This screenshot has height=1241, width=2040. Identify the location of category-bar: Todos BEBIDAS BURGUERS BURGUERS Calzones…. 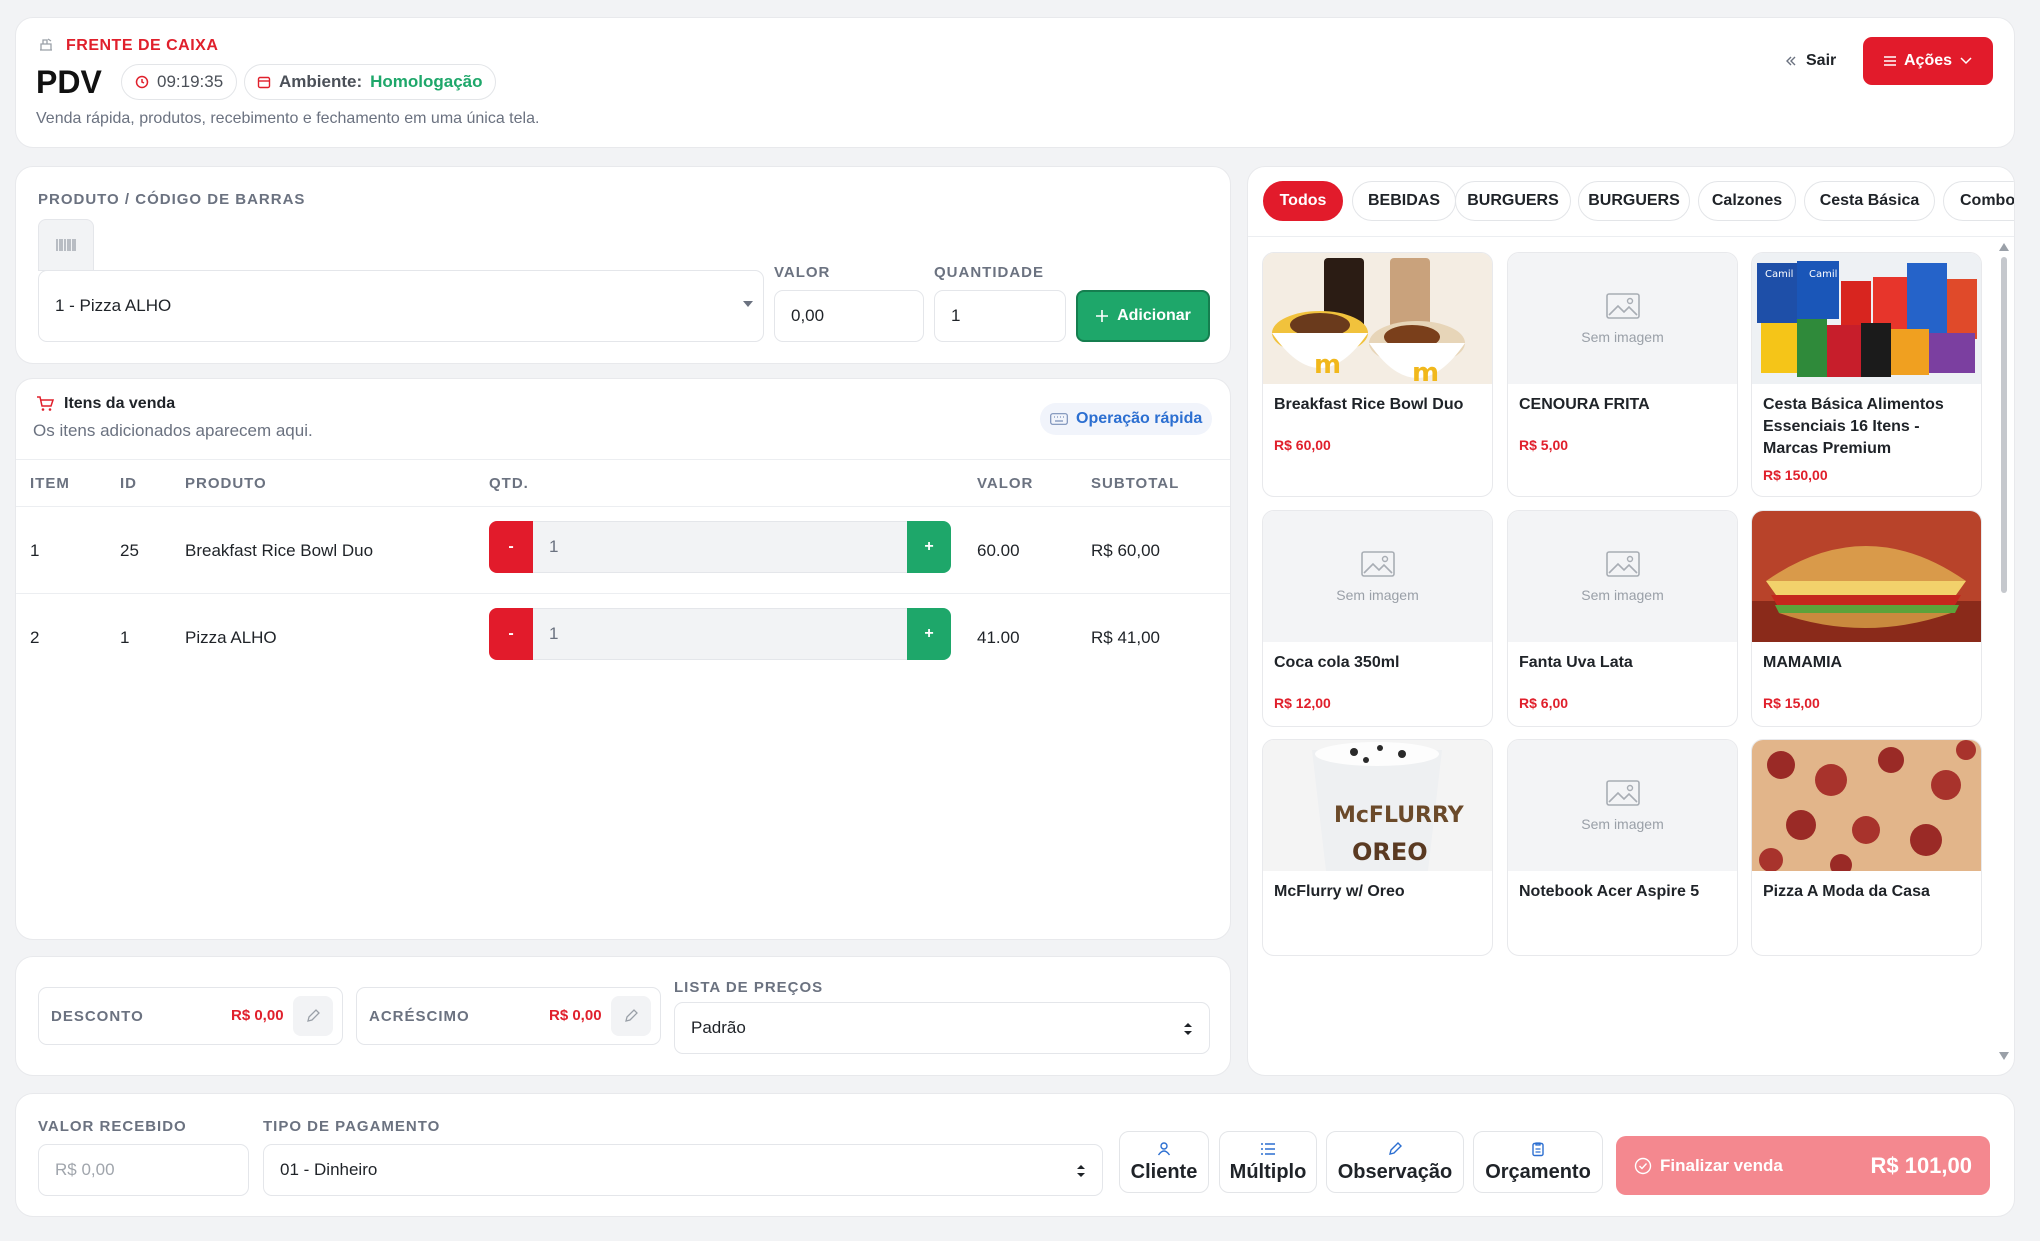
(1631, 202).